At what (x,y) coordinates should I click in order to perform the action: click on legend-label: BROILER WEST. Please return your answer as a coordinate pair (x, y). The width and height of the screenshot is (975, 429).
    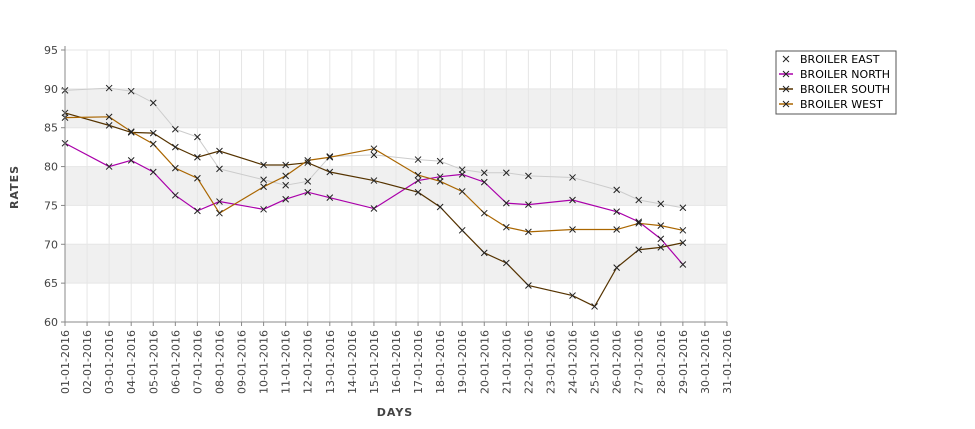
    Looking at the image, I should click on (841, 104).